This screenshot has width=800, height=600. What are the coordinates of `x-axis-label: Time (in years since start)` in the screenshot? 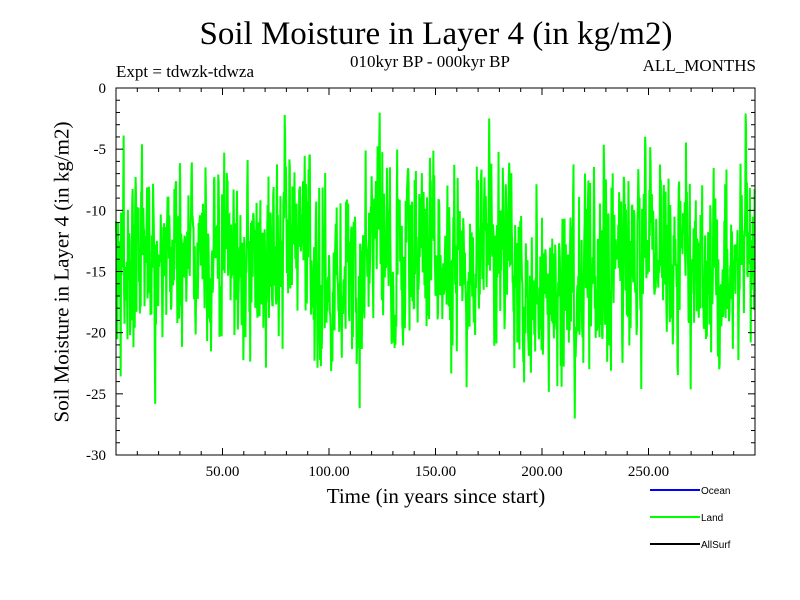 It's located at (436, 496).